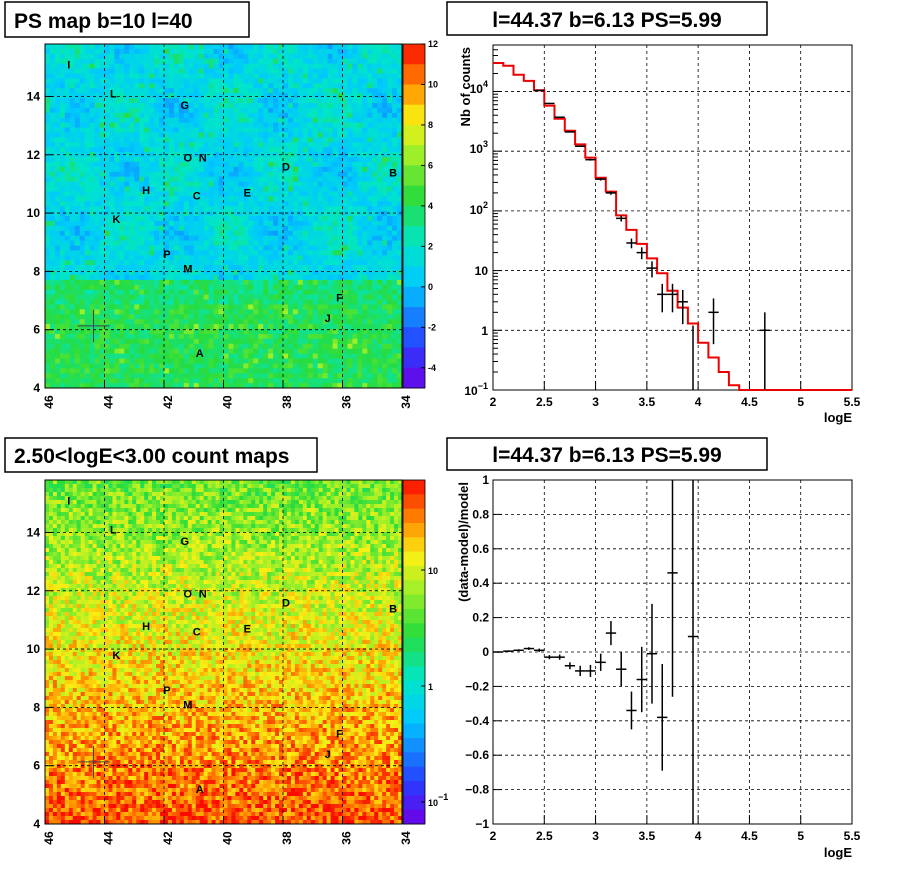  What do you see at coordinates (36, 707) in the screenshot?
I see `count-map-ytick-label: 8` at bounding box center [36, 707].